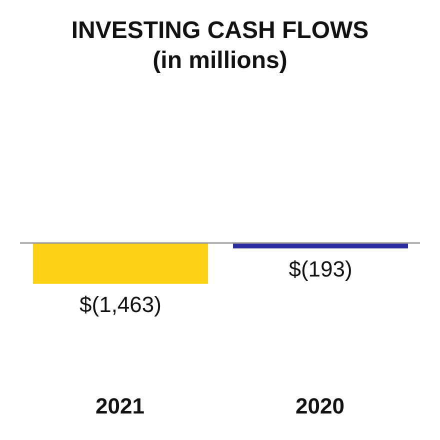 The height and width of the screenshot is (440, 440). What do you see at coordinates (220, 31) in the screenshot?
I see `chart-title: INVESTING CASH FLOWS` at bounding box center [220, 31].